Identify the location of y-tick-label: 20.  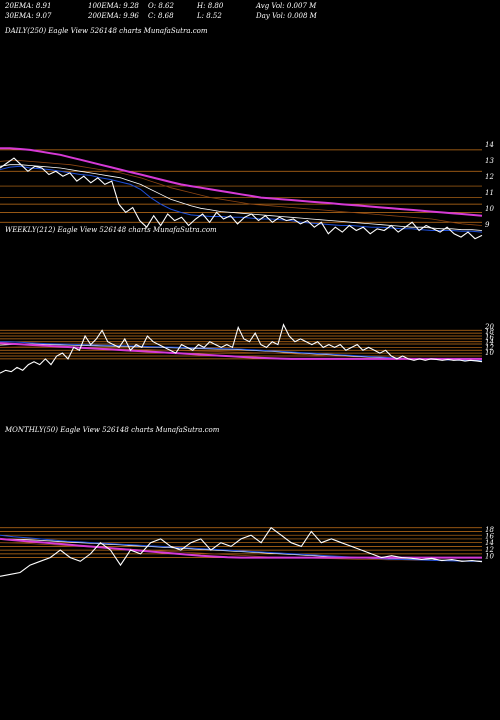
(489, 327).